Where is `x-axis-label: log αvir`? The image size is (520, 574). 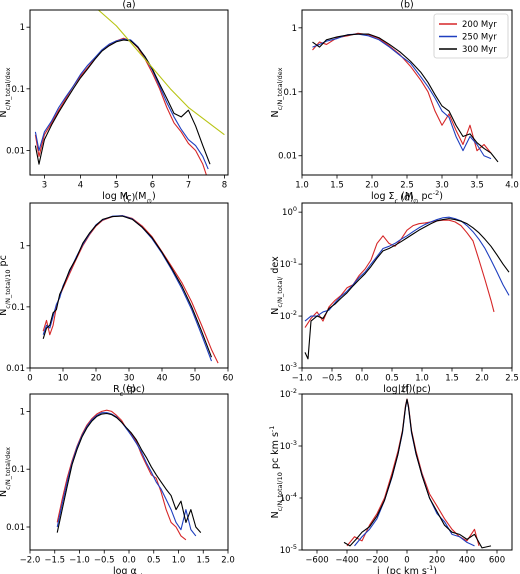 x-axis-label: log αvir is located at coordinates (129, 570).